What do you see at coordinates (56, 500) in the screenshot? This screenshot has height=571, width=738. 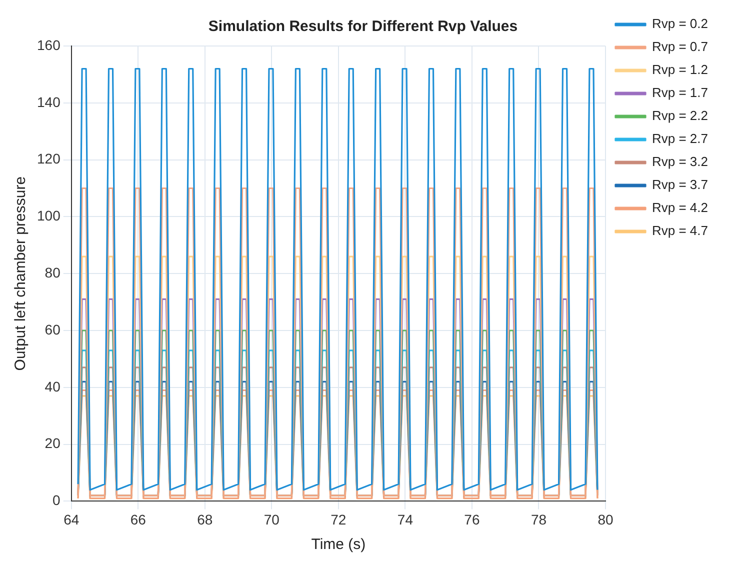 I see `y-tick-label: 0` at bounding box center [56, 500].